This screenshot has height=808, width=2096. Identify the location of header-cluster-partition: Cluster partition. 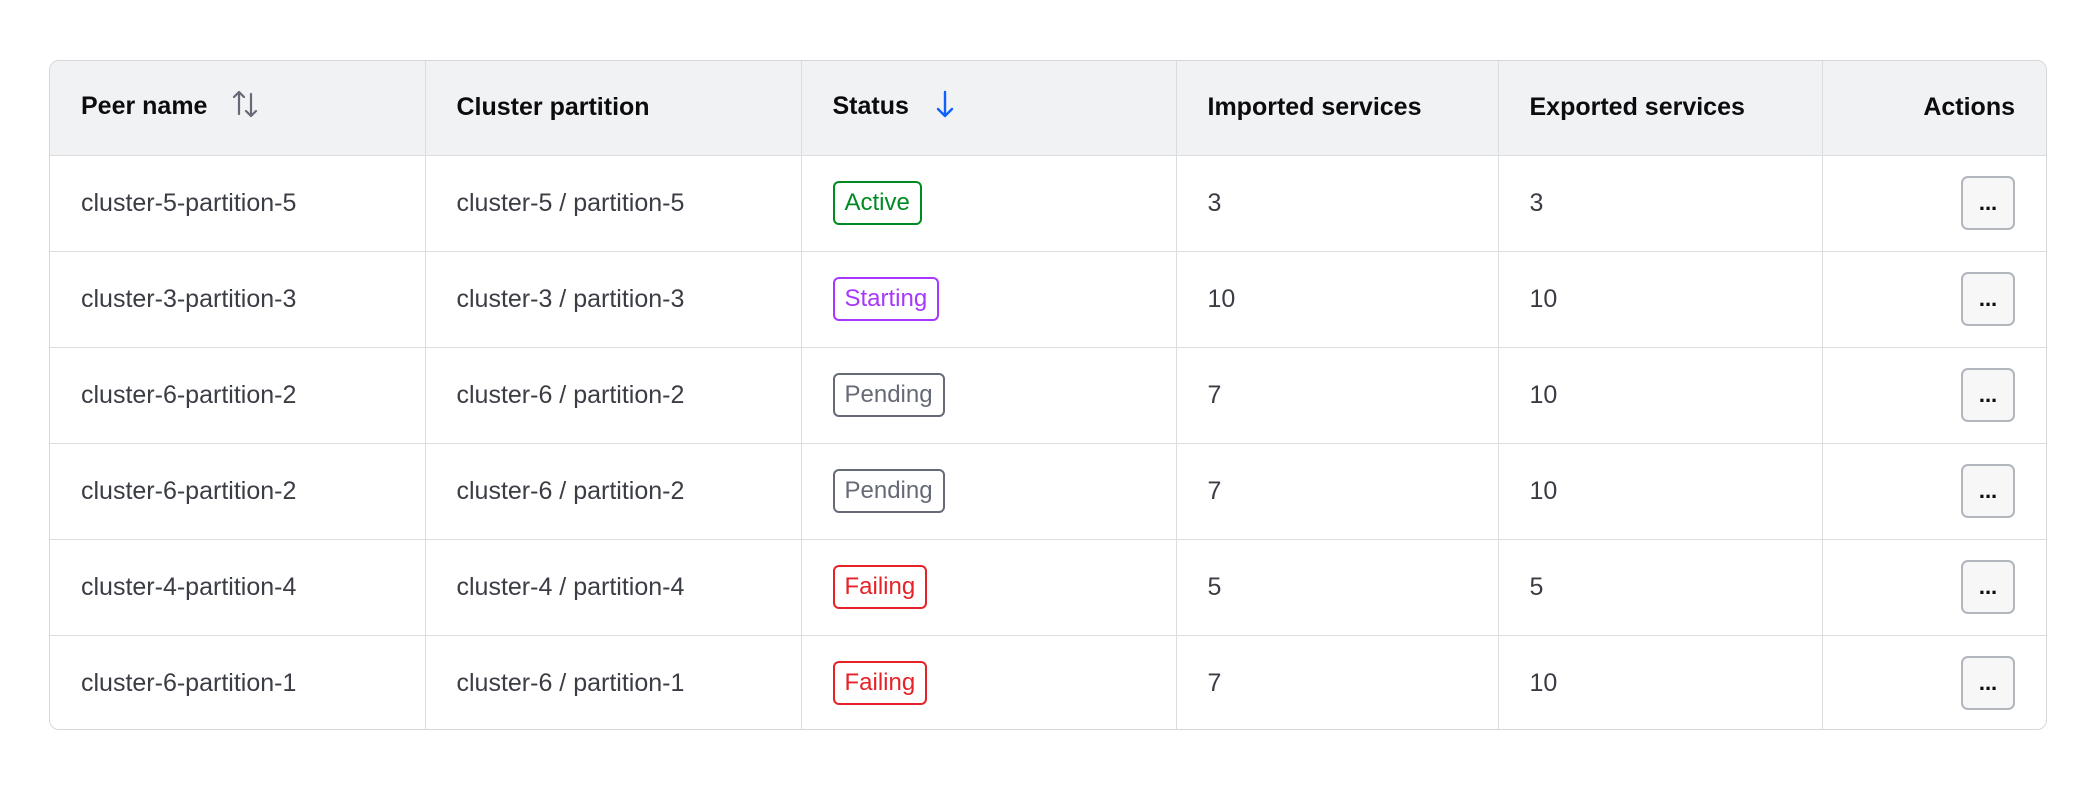
(613, 108).